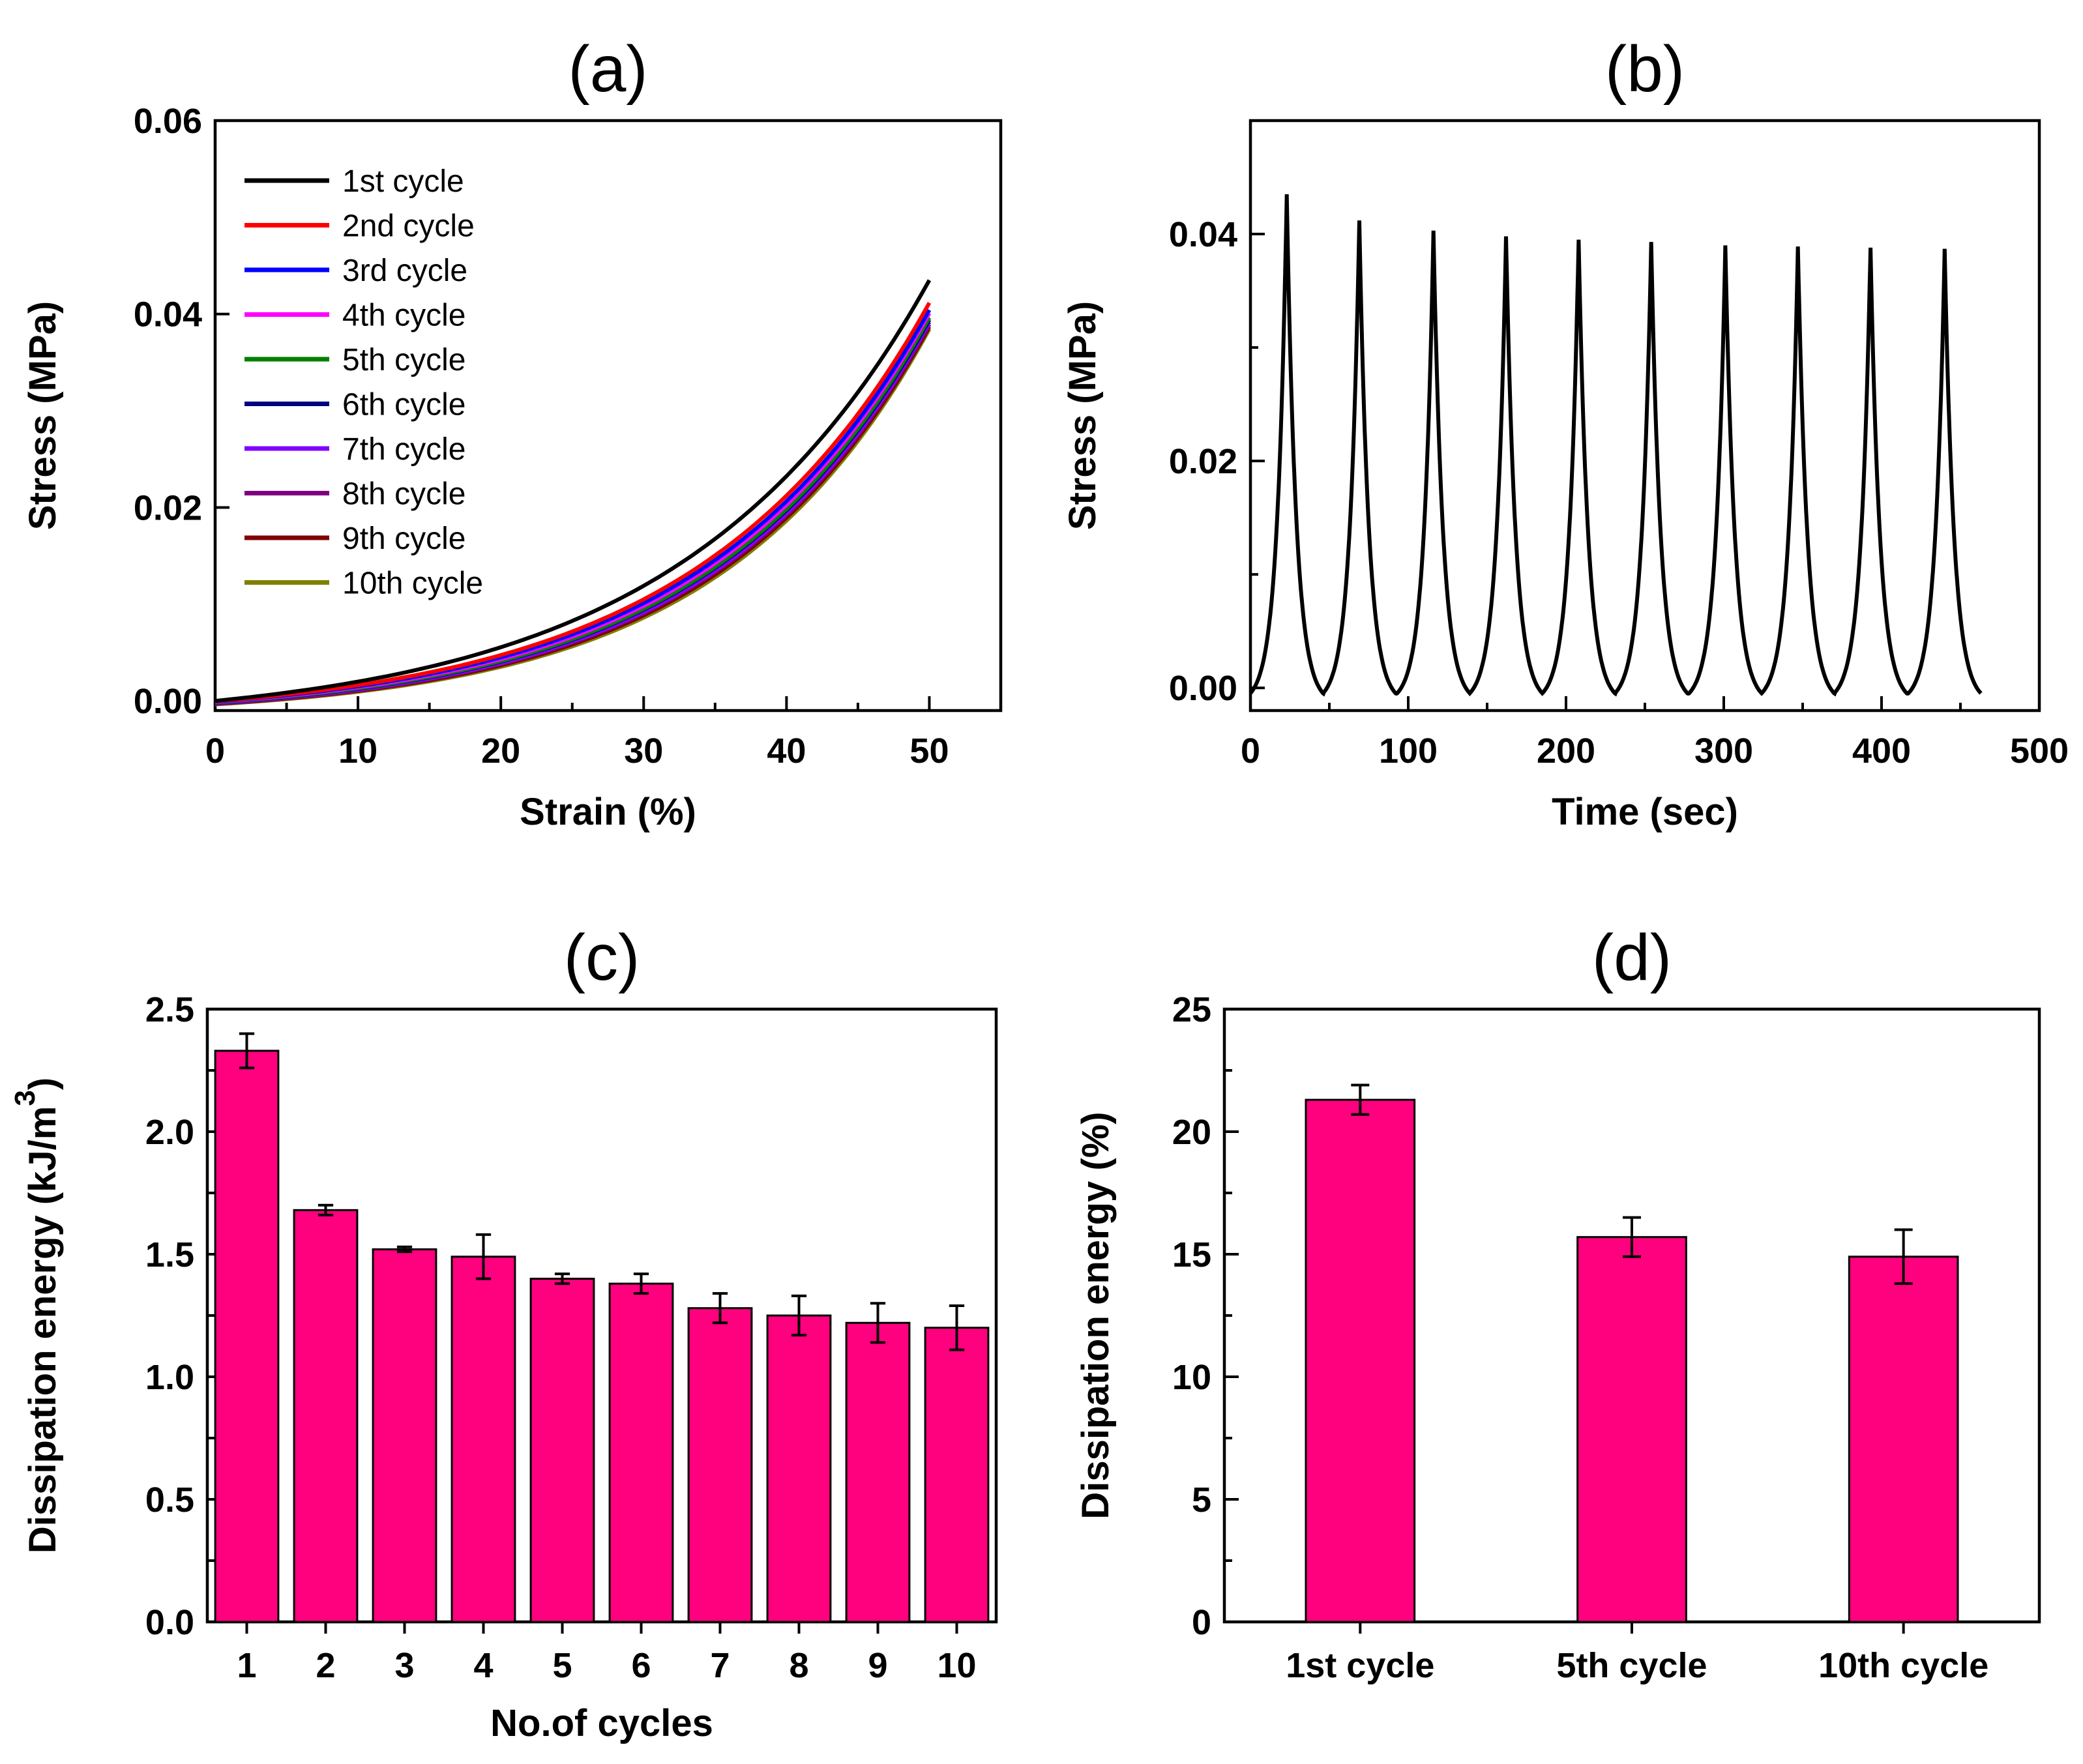 Image resolution: width=2083 pixels, height=1764 pixels. I want to click on y-axis-title-text: Dissipation energy (kJ/m, so click(43, 1330).